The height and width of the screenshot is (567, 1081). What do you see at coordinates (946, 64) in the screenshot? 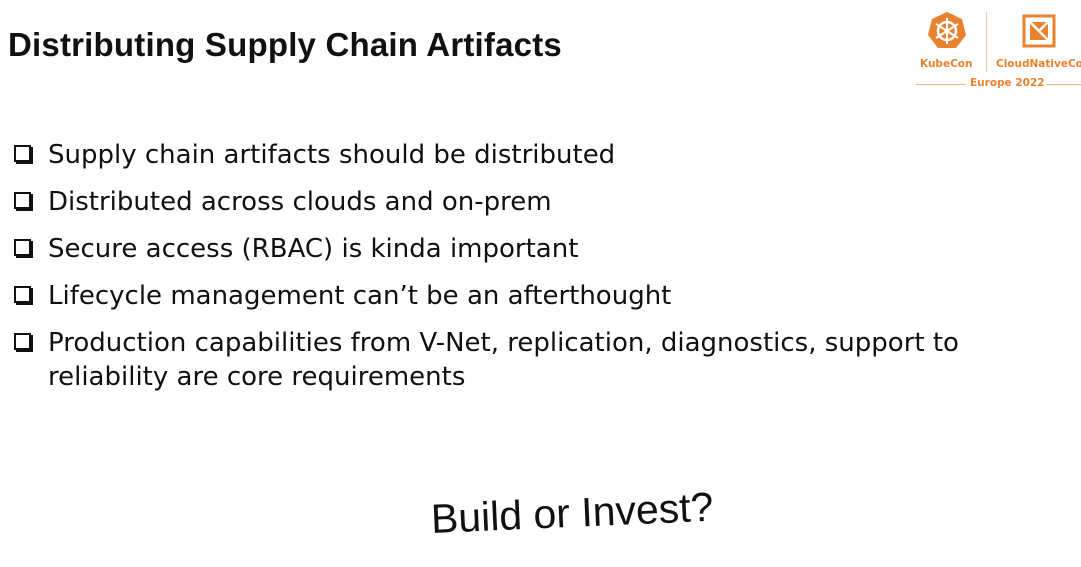
I see `logo-kubecon-text: KubeCon` at bounding box center [946, 64].